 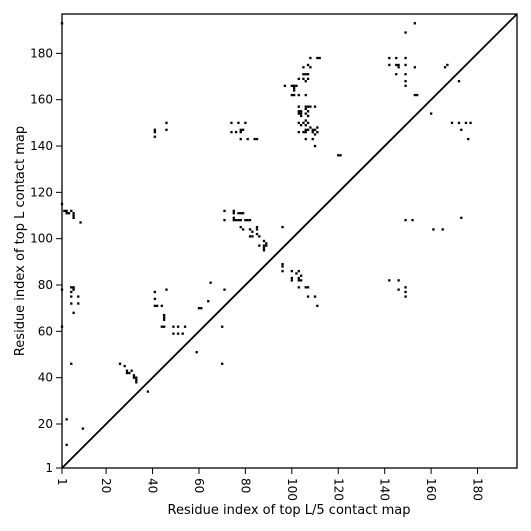 I want to click on x-tick-label: 20, so click(x=106, y=485).